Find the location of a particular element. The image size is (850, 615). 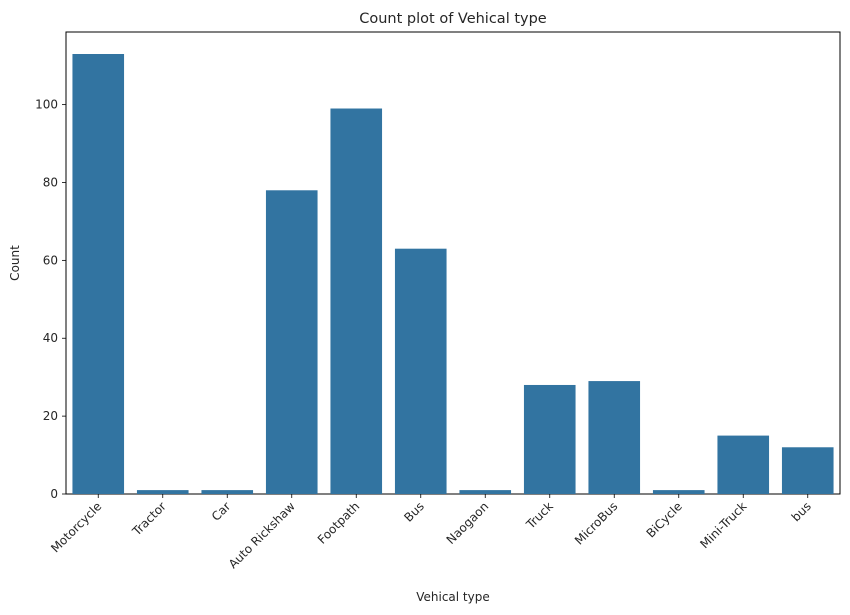

y-tick-label: 0 is located at coordinates (54, 494).